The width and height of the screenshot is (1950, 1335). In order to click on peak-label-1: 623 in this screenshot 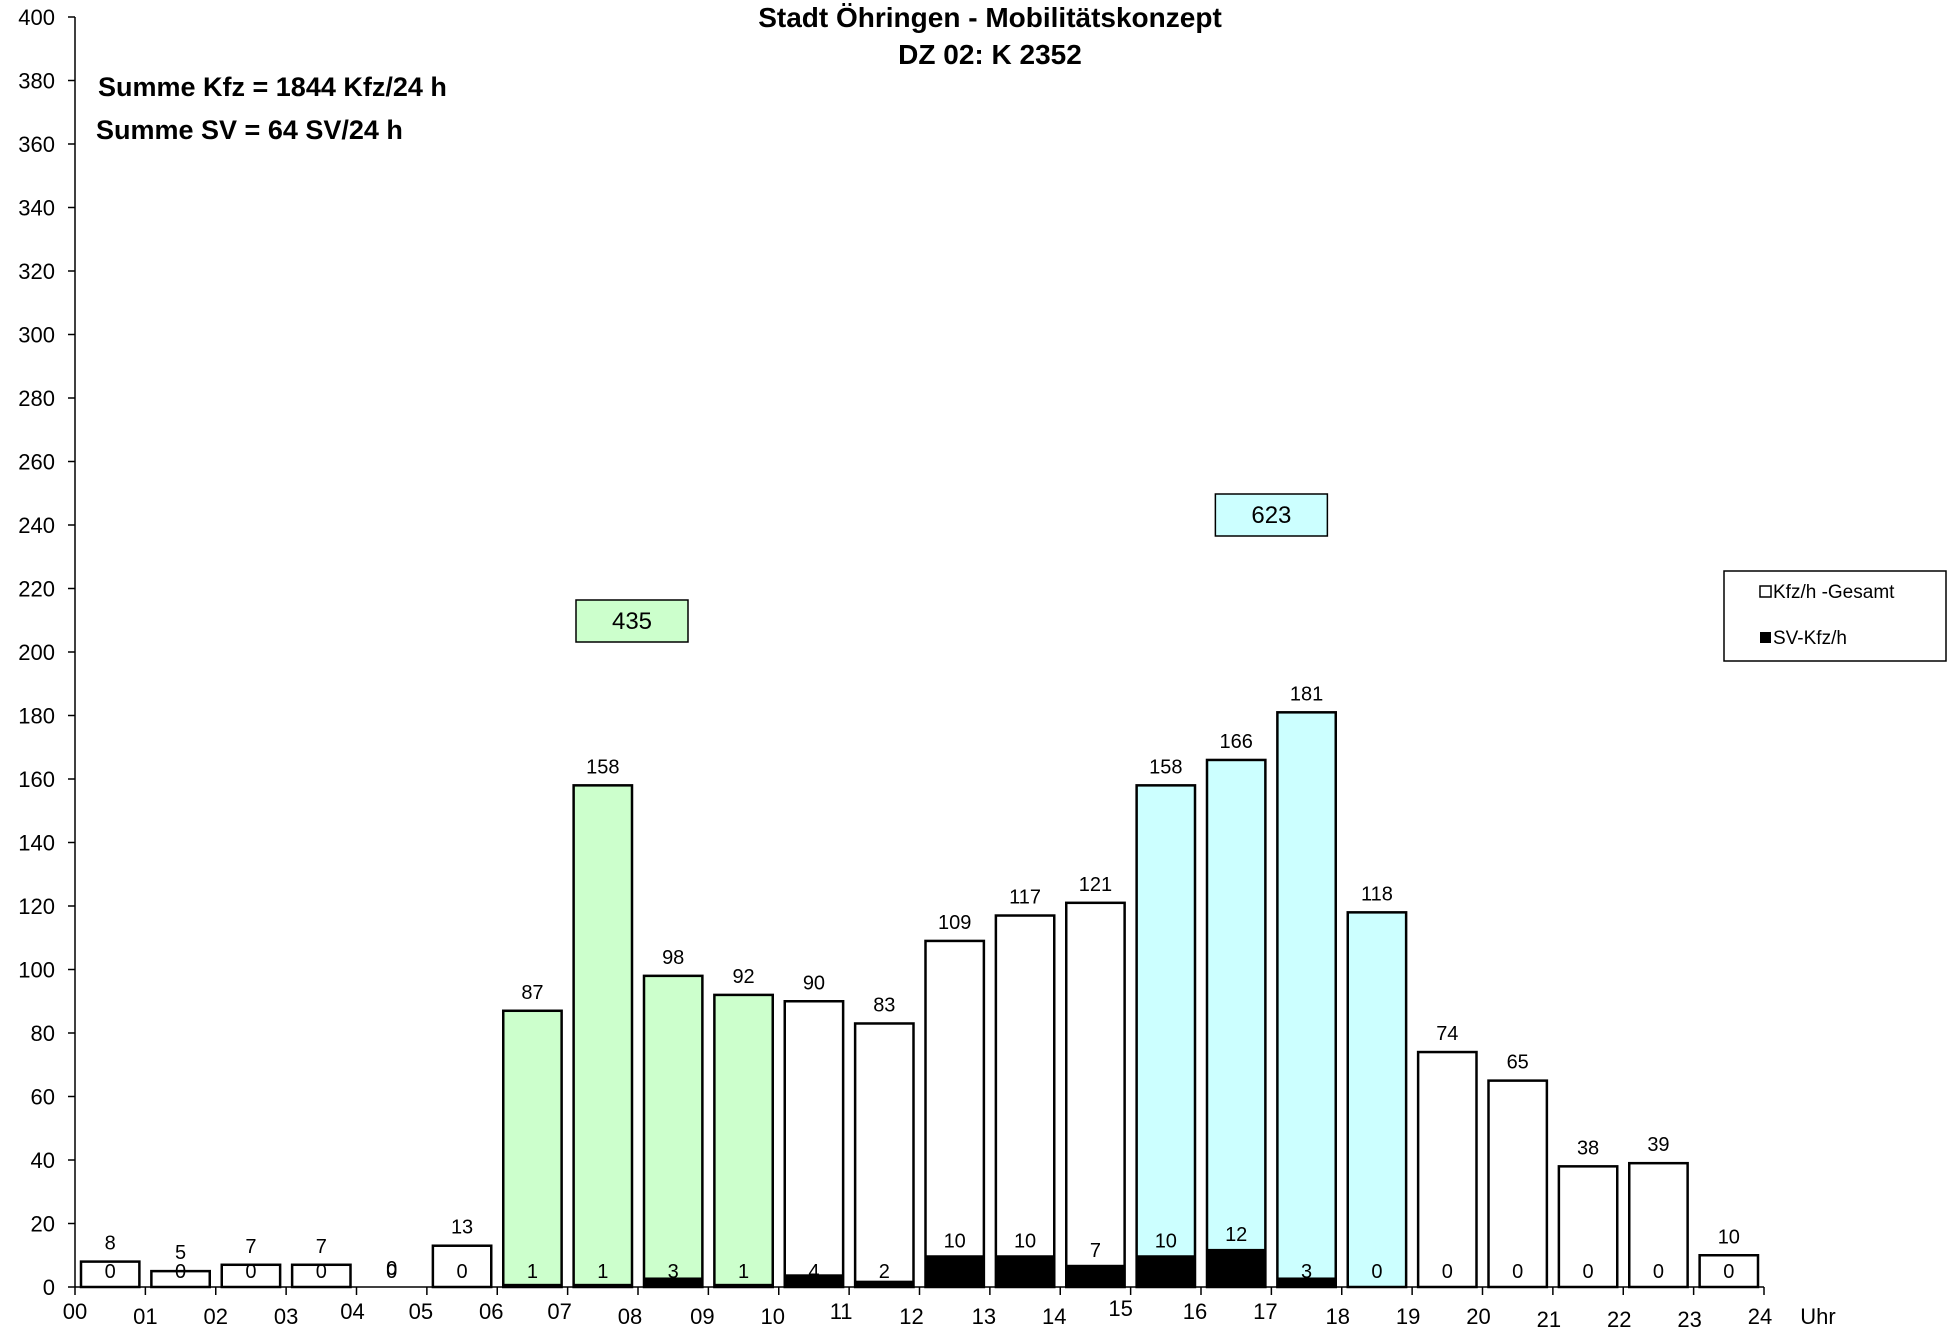, I will do `click(1271, 515)`.